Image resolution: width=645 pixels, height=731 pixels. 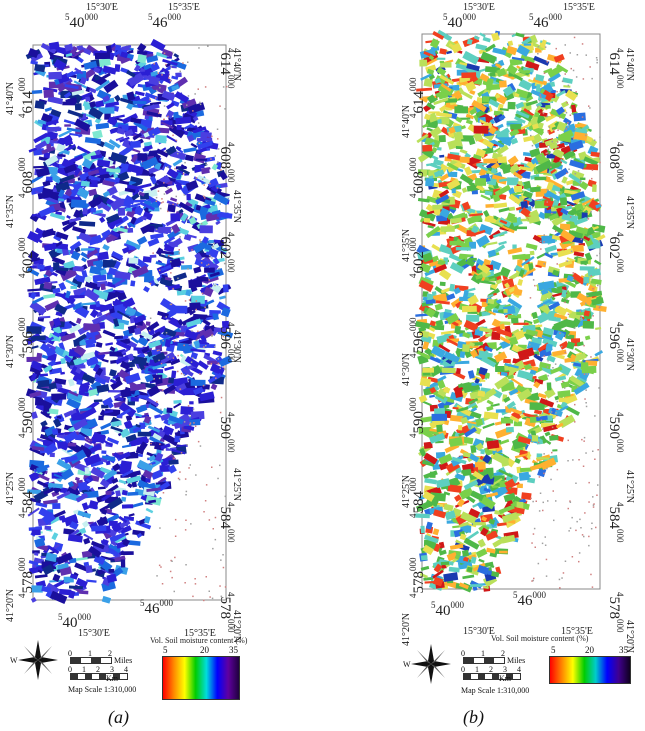 What do you see at coordinates (165, 650) in the screenshot?
I see `ramp-tick-5: 5` at bounding box center [165, 650].